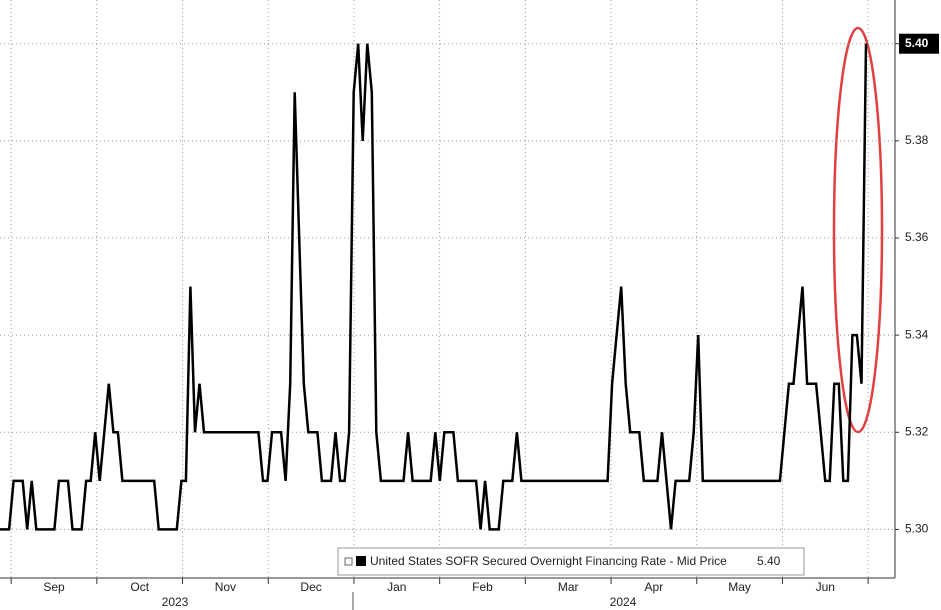 Image resolution: width=941 pixels, height=610 pixels. Describe the element at coordinates (917, 237) in the screenshot. I see `y-tick-label: 5.36` at that location.